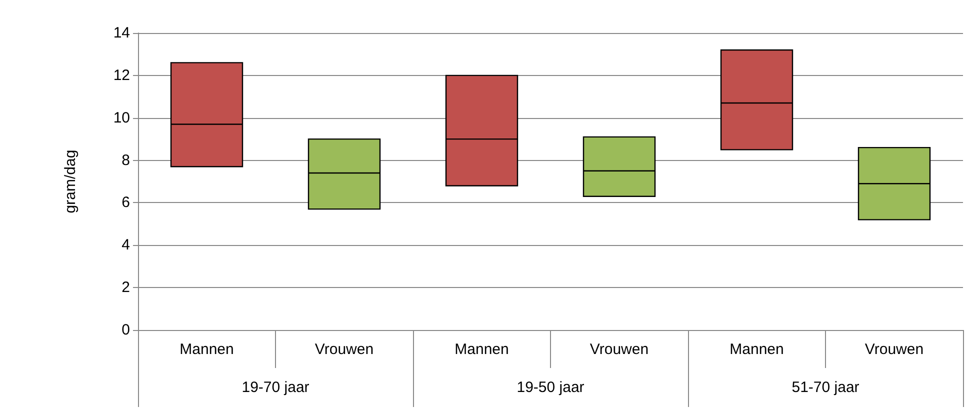 The height and width of the screenshot is (415, 979). What do you see at coordinates (126, 287) in the screenshot?
I see `y-tick-label: 2` at bounding box center [126, 287].